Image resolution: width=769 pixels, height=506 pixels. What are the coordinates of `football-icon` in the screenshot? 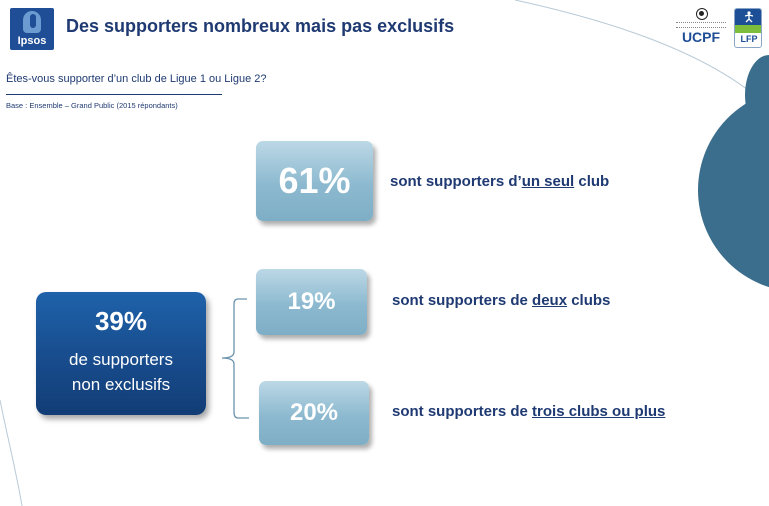 It's located at (702, 14).